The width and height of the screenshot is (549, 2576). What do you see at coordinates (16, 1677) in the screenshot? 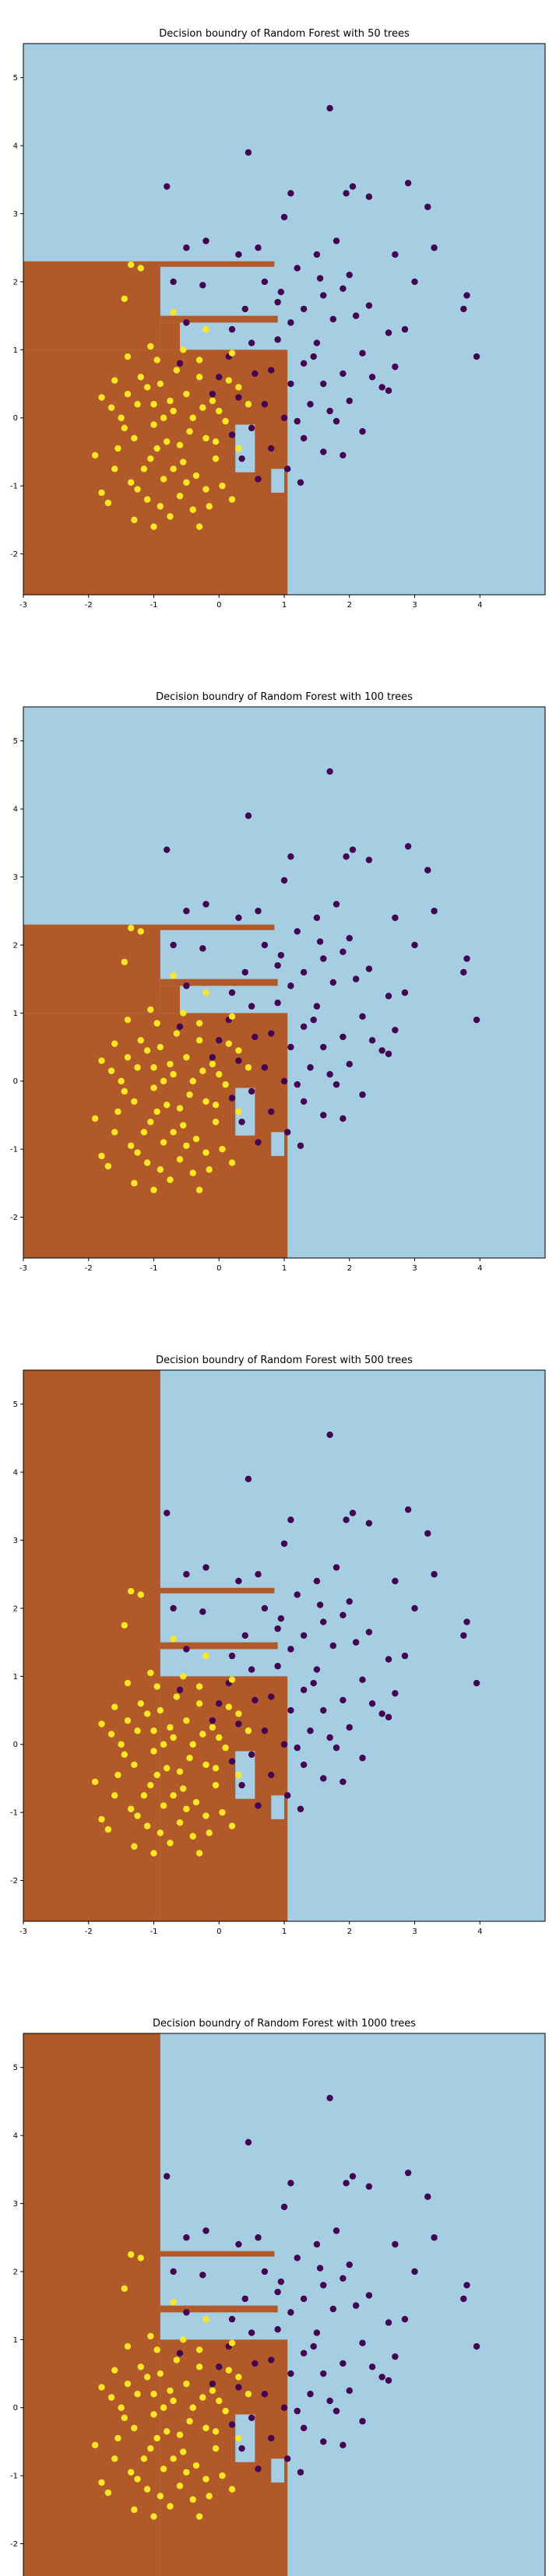
I see `y-tick-label: 1` at bounding box center [16, 1677].